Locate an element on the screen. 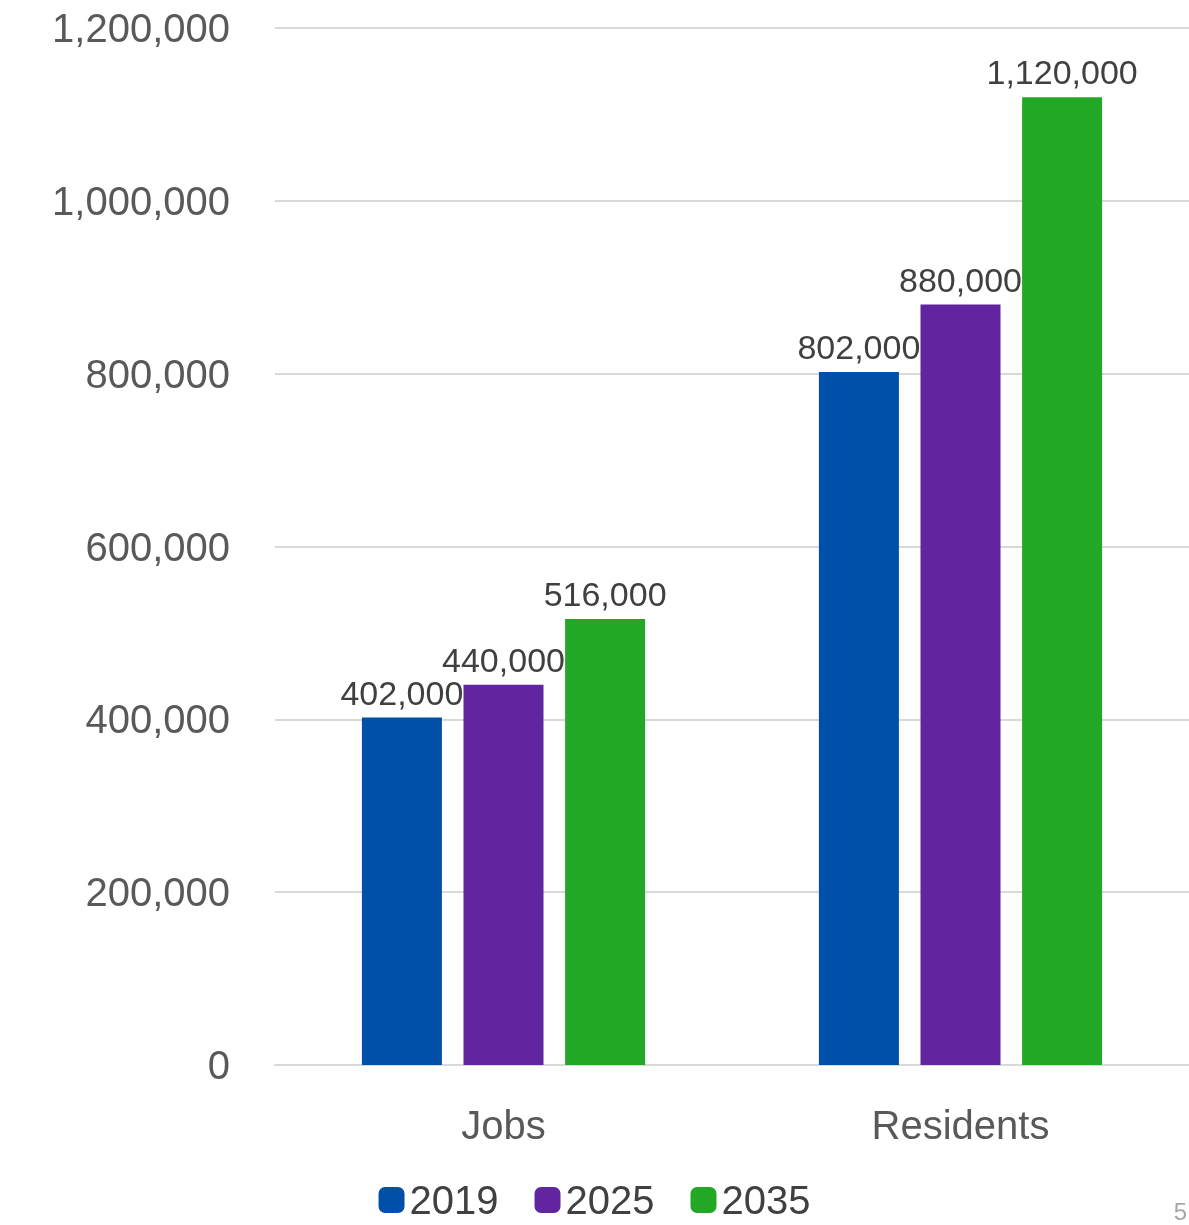 This screenshot has height=1225, width=1189. y-tick-label: 400,000 is located at coordinates (157, 719).